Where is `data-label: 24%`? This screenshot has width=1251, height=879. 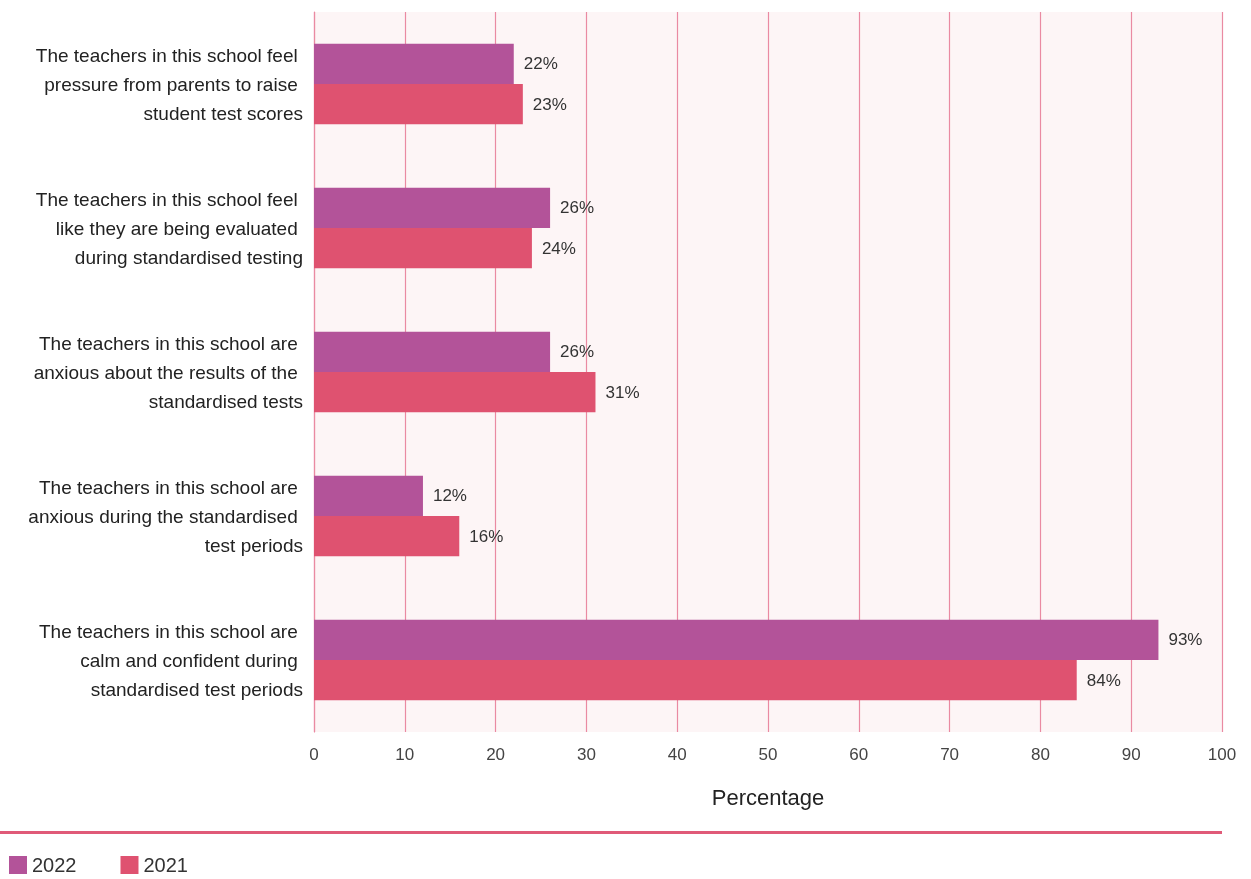 data-label: 24% is located at coordinates (558, 248).